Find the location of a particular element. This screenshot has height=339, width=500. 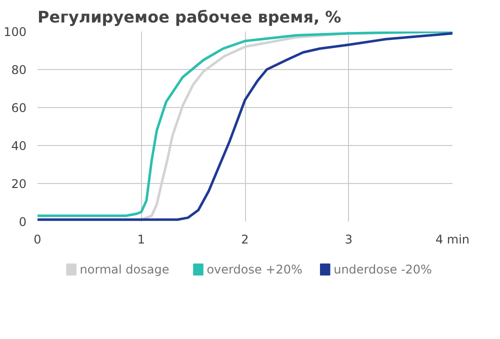

x-tick-label: 1 is located at coordinates (141, 239).